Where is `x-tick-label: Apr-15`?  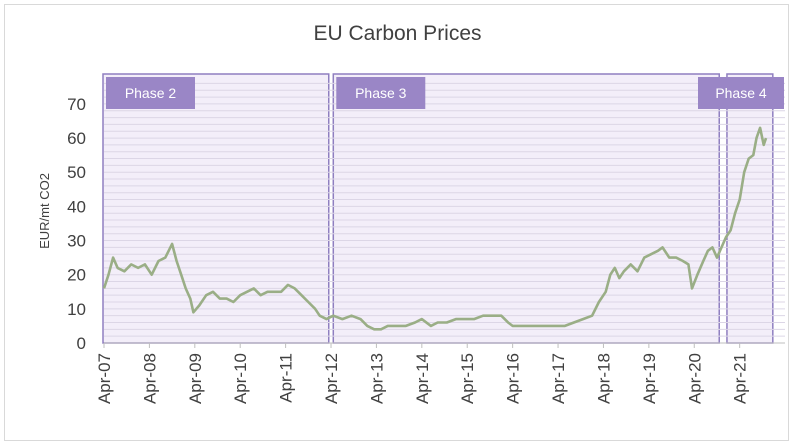 x-tick-label: Apr-15 is located at coordinates (467, 378).